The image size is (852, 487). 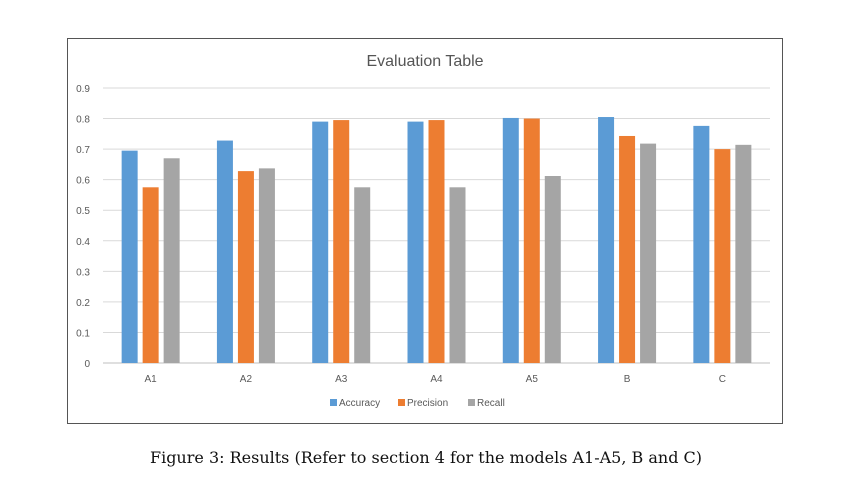 I want to click on y-tick-label: 0, so click(x=87, y=364).